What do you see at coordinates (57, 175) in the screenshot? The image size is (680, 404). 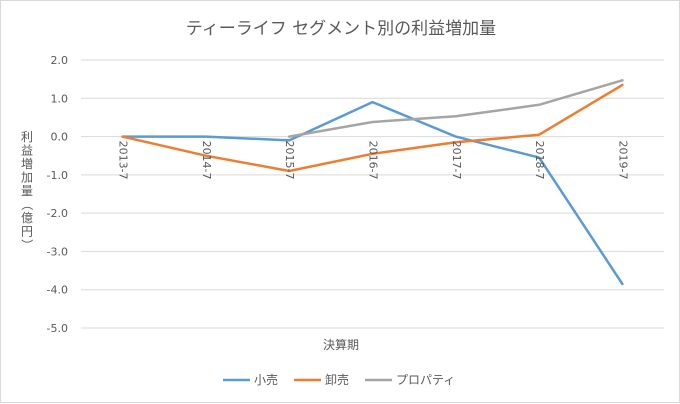 I see `y-tick-label: -1.0` at bounding box center [57, 175].